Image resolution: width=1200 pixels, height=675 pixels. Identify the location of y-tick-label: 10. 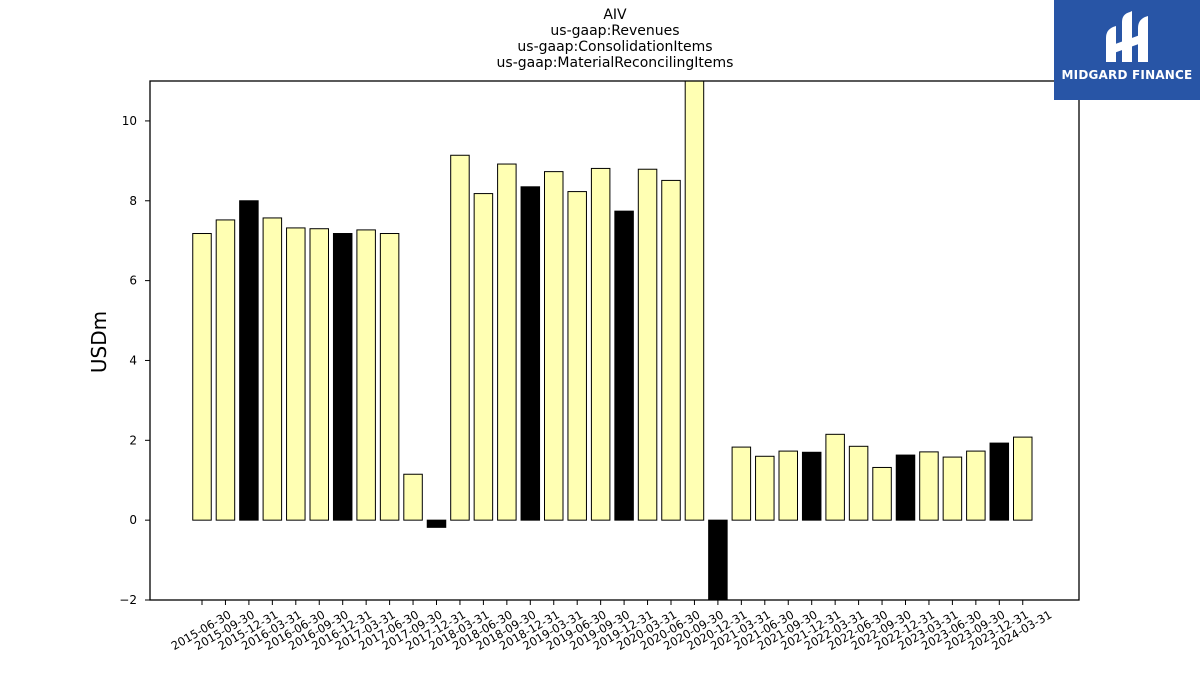
(129, 121).